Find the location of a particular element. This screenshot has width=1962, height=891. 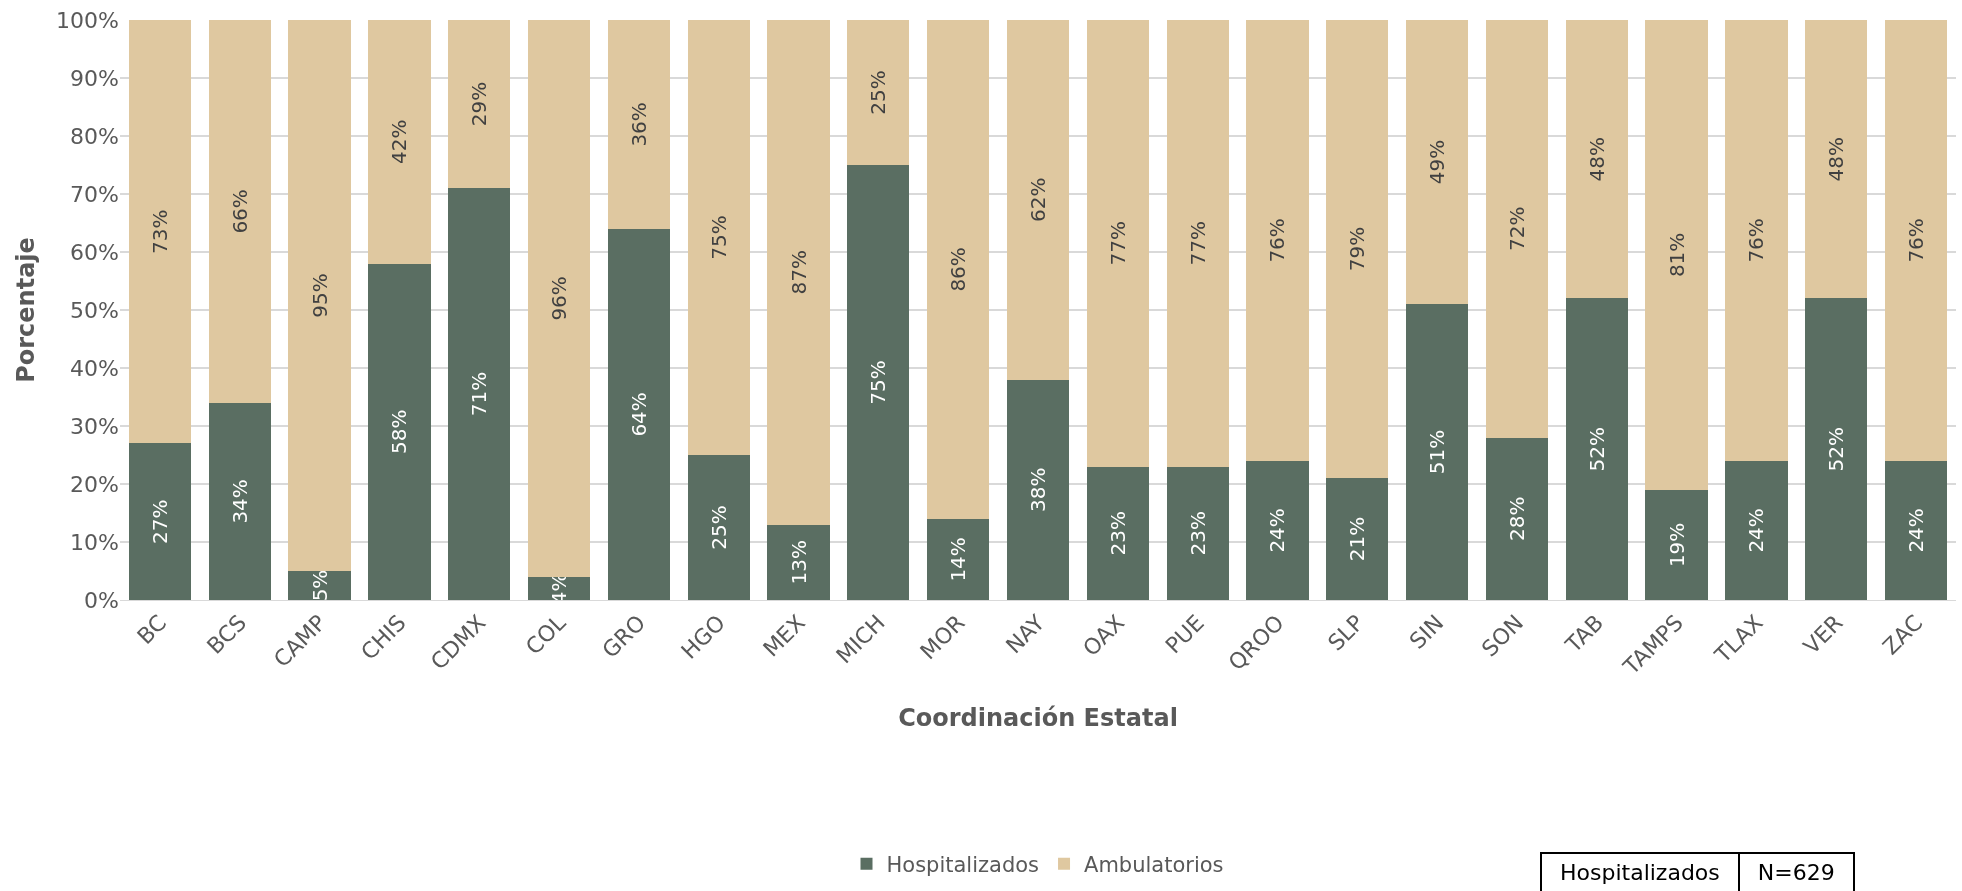

y-tick-label: 30% is located at coordinates (94, 426).